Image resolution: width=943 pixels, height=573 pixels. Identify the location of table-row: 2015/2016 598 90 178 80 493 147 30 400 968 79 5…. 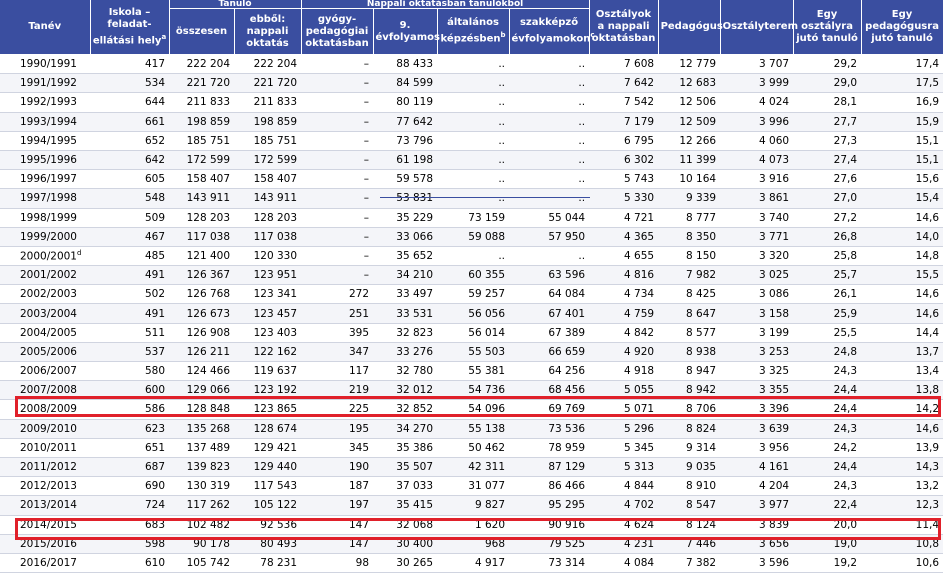
(471, 544).